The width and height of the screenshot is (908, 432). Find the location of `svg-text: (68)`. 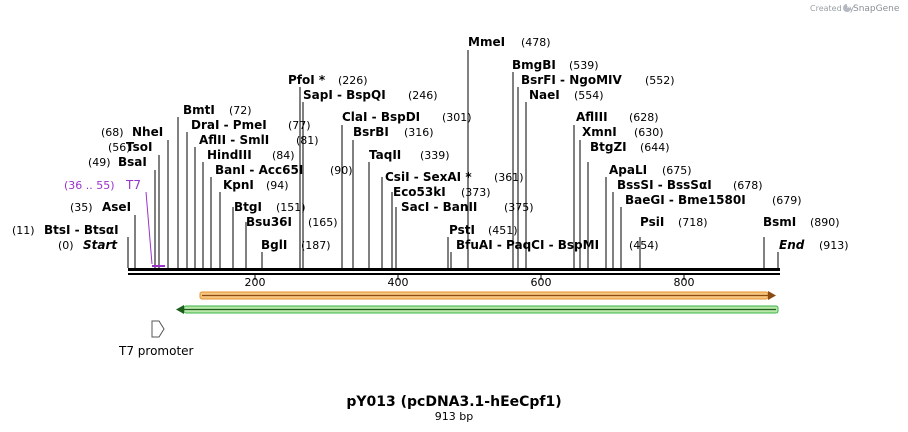

svg-text: (68) is located at coordinates (112, 132).